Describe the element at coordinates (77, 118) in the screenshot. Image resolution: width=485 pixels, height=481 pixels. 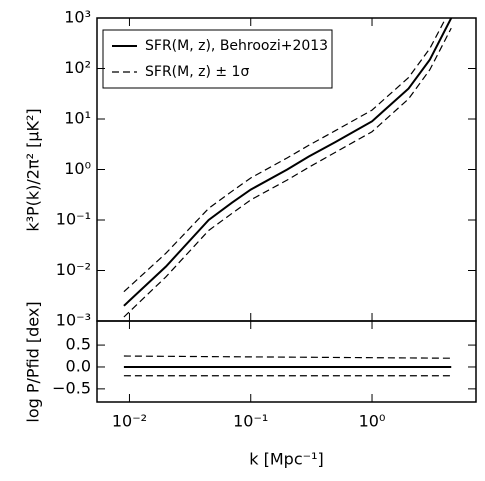
I see `y-tick-label: 10¹` at that location.